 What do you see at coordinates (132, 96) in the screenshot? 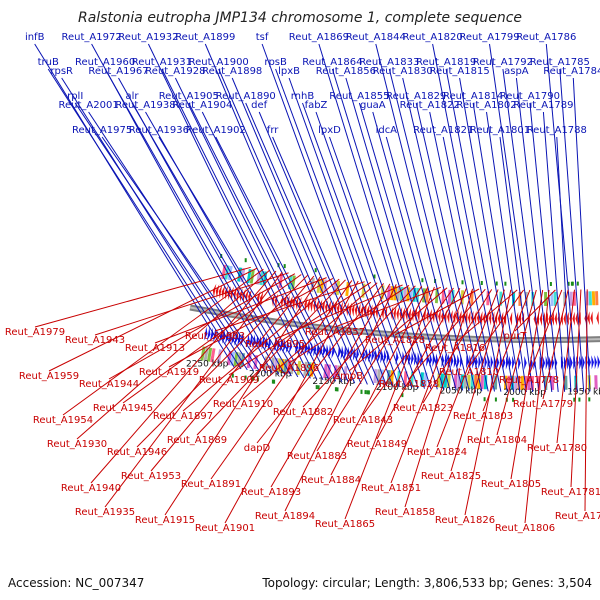
I see `top-gene-label: alr` at bounding box center [132, 96].